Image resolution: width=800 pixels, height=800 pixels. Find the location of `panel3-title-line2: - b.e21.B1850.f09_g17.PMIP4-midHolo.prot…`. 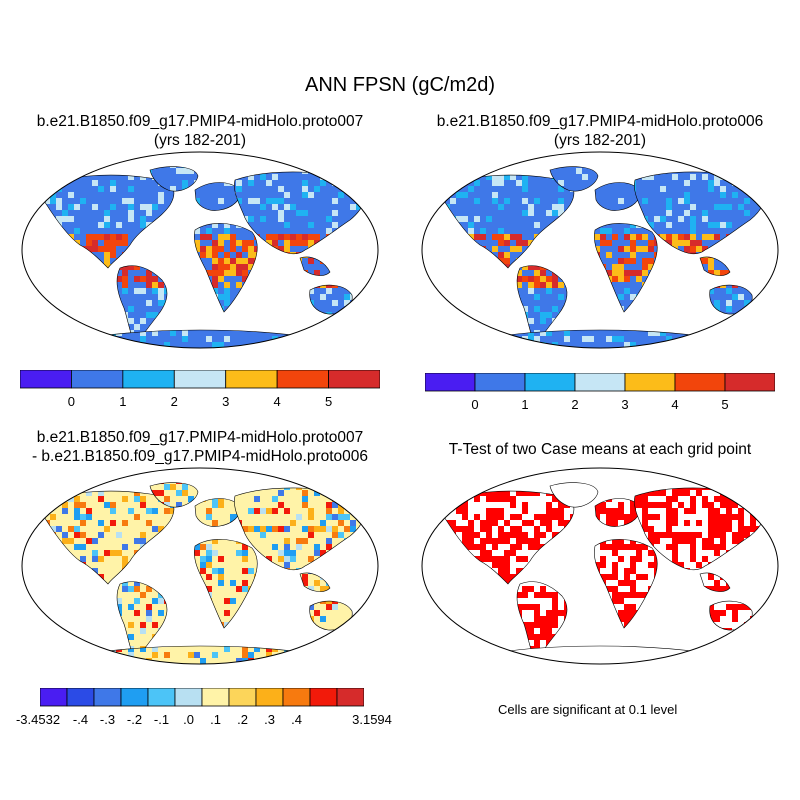

panel3-title-line2: - b.e21.B1850.f09_g17.PMIP4-midHolo.prot… is located at coordinates (200, 456).